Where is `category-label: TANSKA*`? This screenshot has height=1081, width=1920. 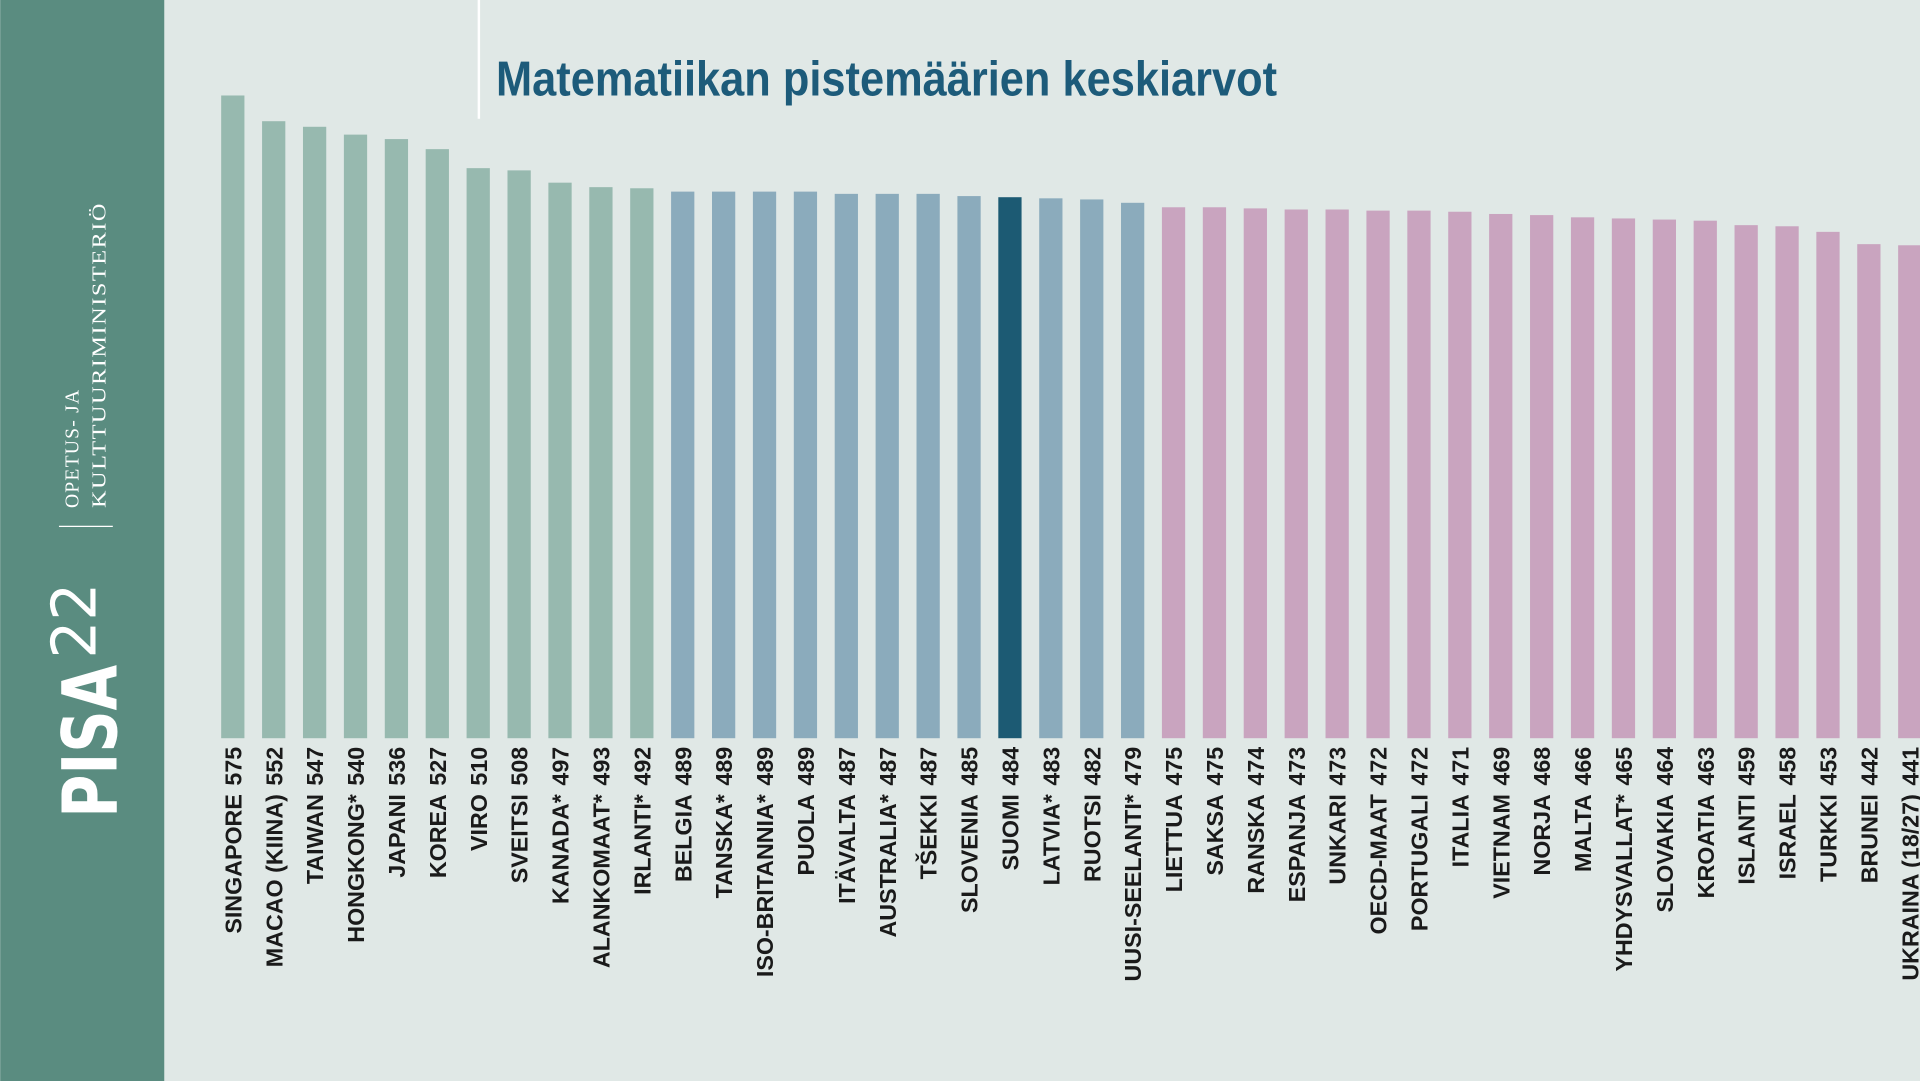 category-label: TANSKA* is located at coordinates (724, 845).